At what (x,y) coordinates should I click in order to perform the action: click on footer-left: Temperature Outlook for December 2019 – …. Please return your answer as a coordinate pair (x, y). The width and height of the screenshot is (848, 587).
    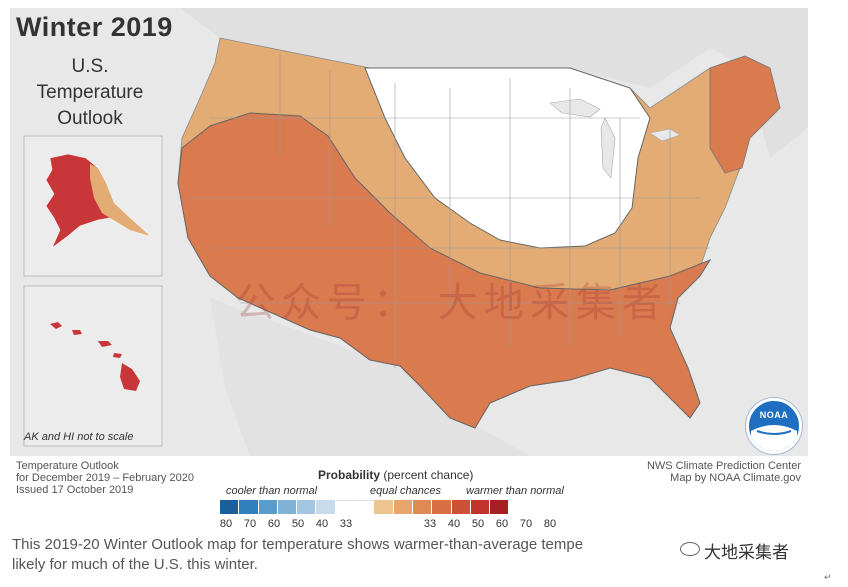
    Looking at the image, I should click on (105, 478).